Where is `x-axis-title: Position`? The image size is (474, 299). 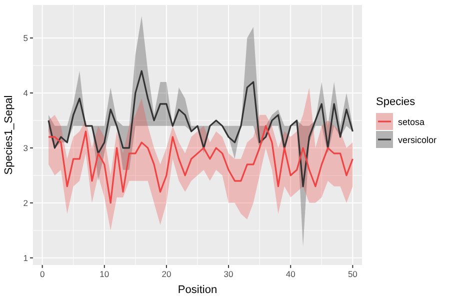 x-axis-title: Position is located at coordinates (198, 290).